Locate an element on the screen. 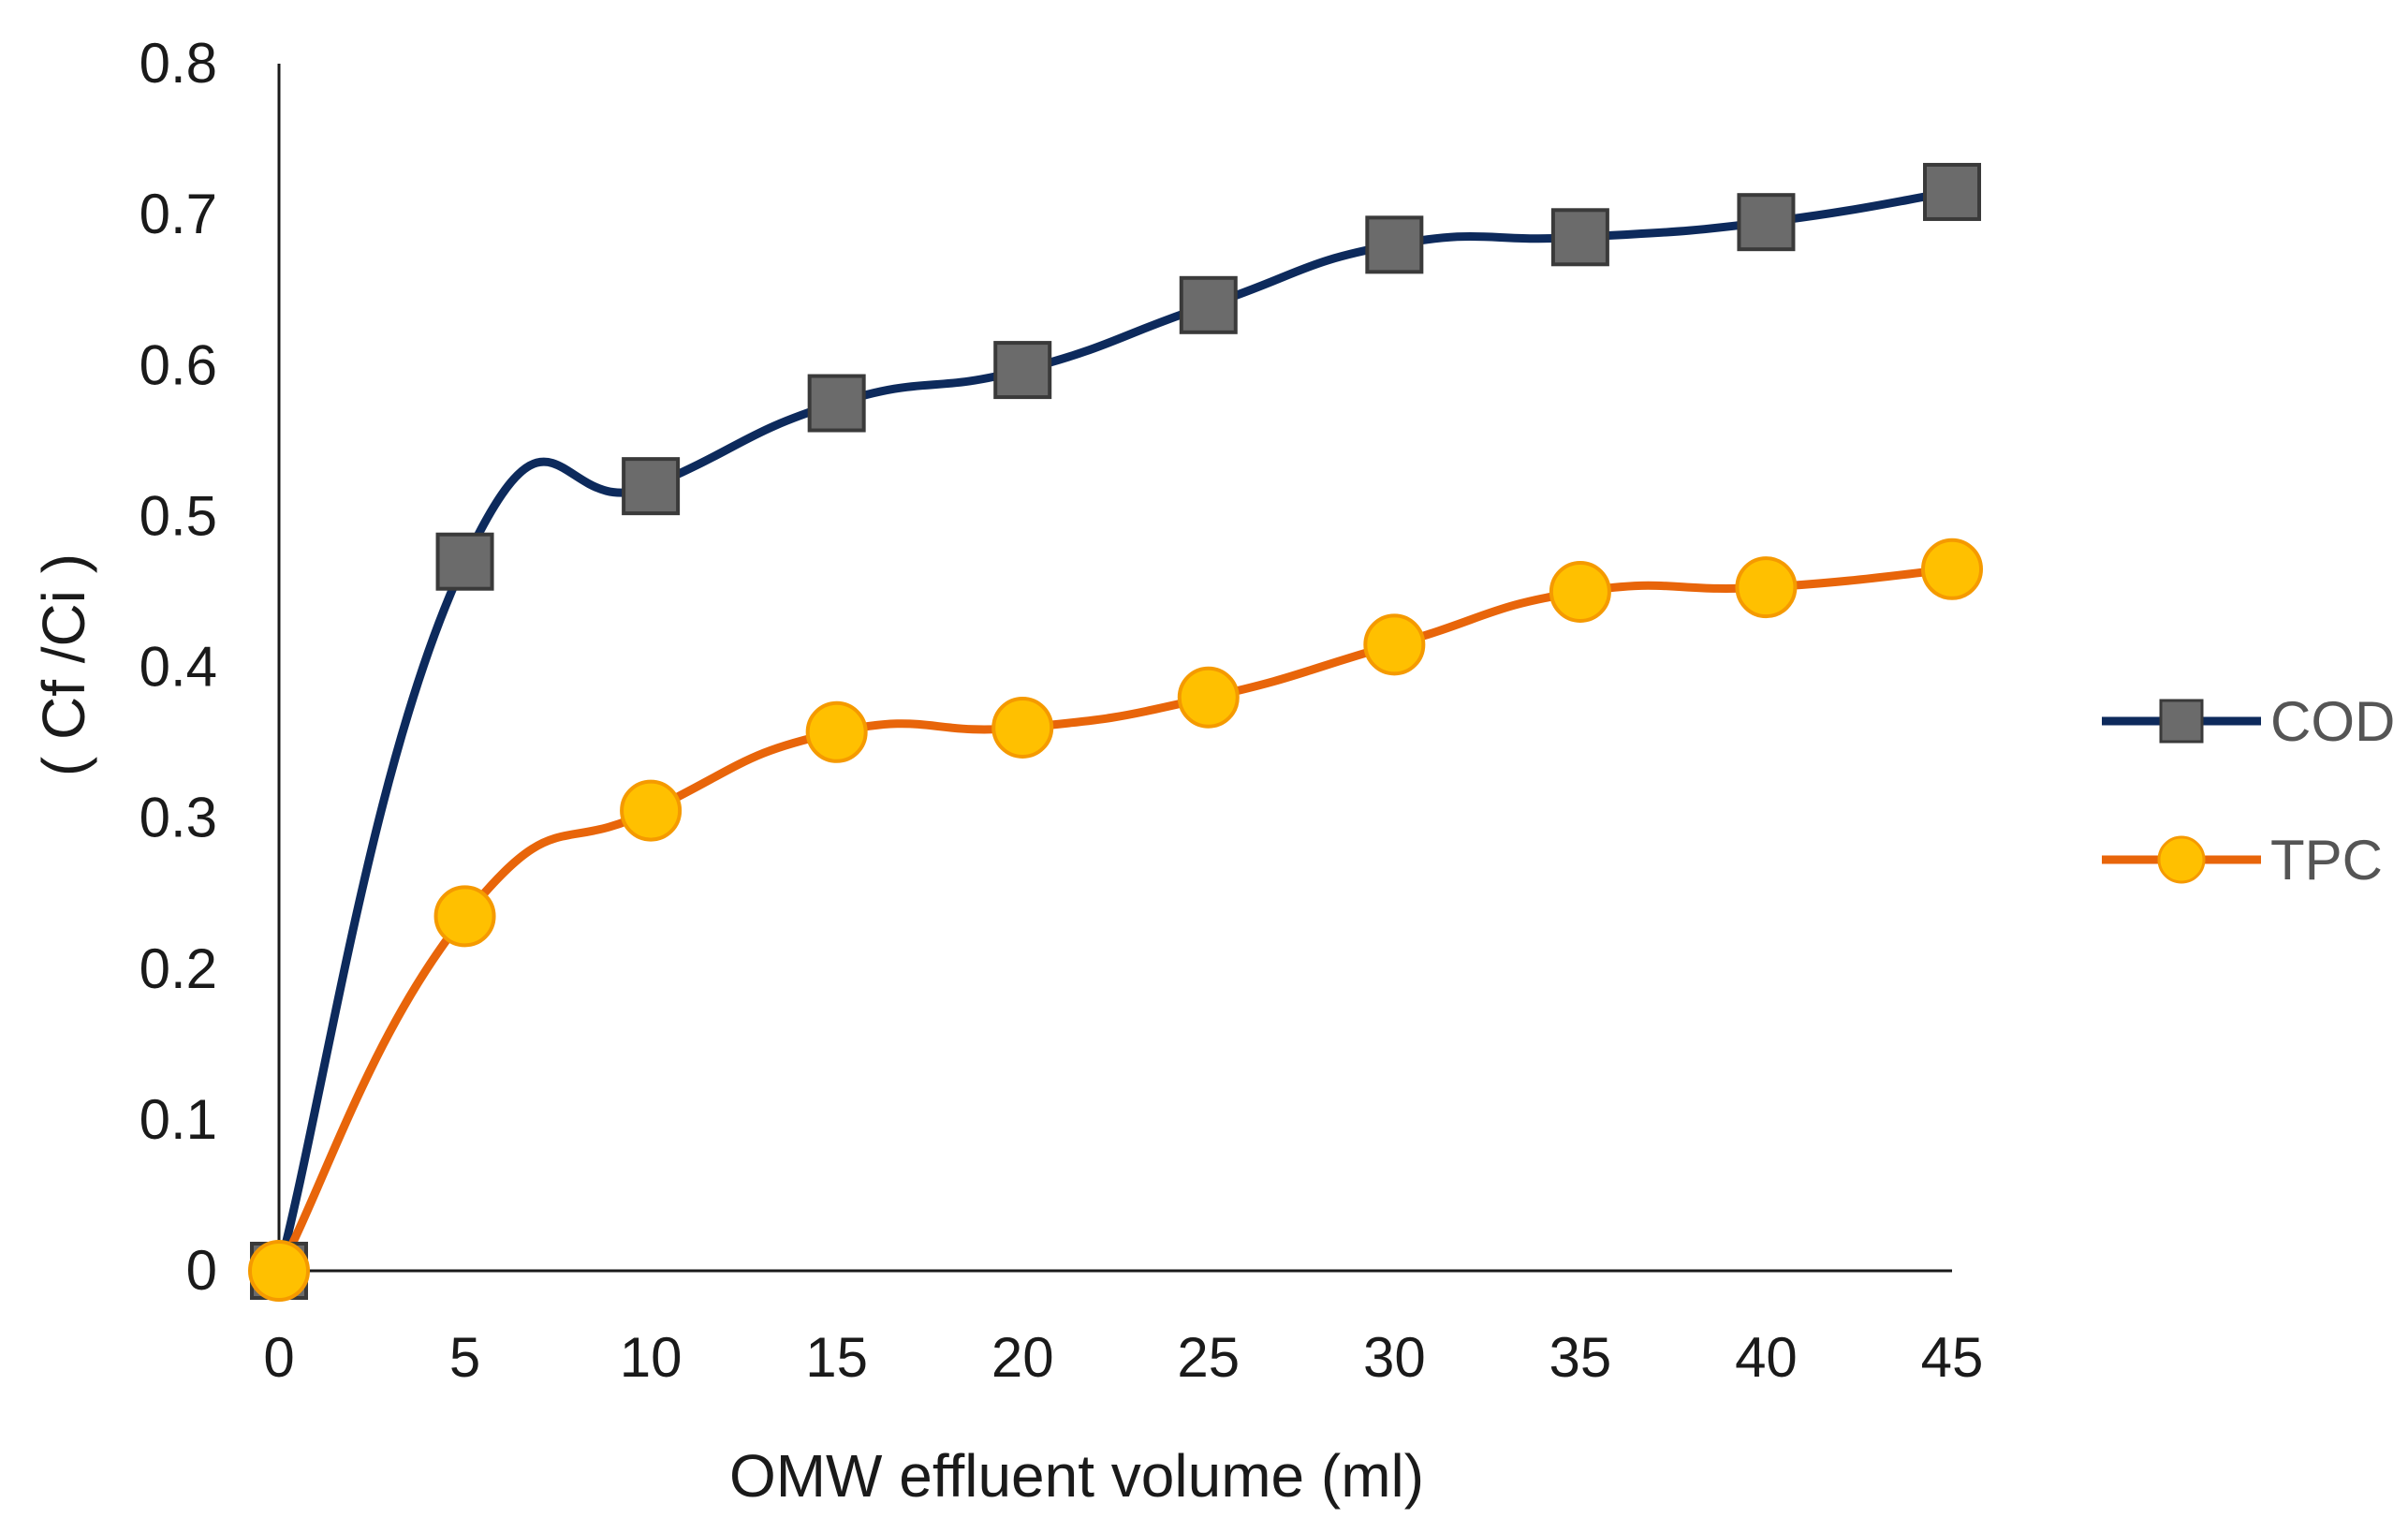 The image size is (2408, 1533). y-tick-label-2: 0.2 is located at coordinates (178, 968).